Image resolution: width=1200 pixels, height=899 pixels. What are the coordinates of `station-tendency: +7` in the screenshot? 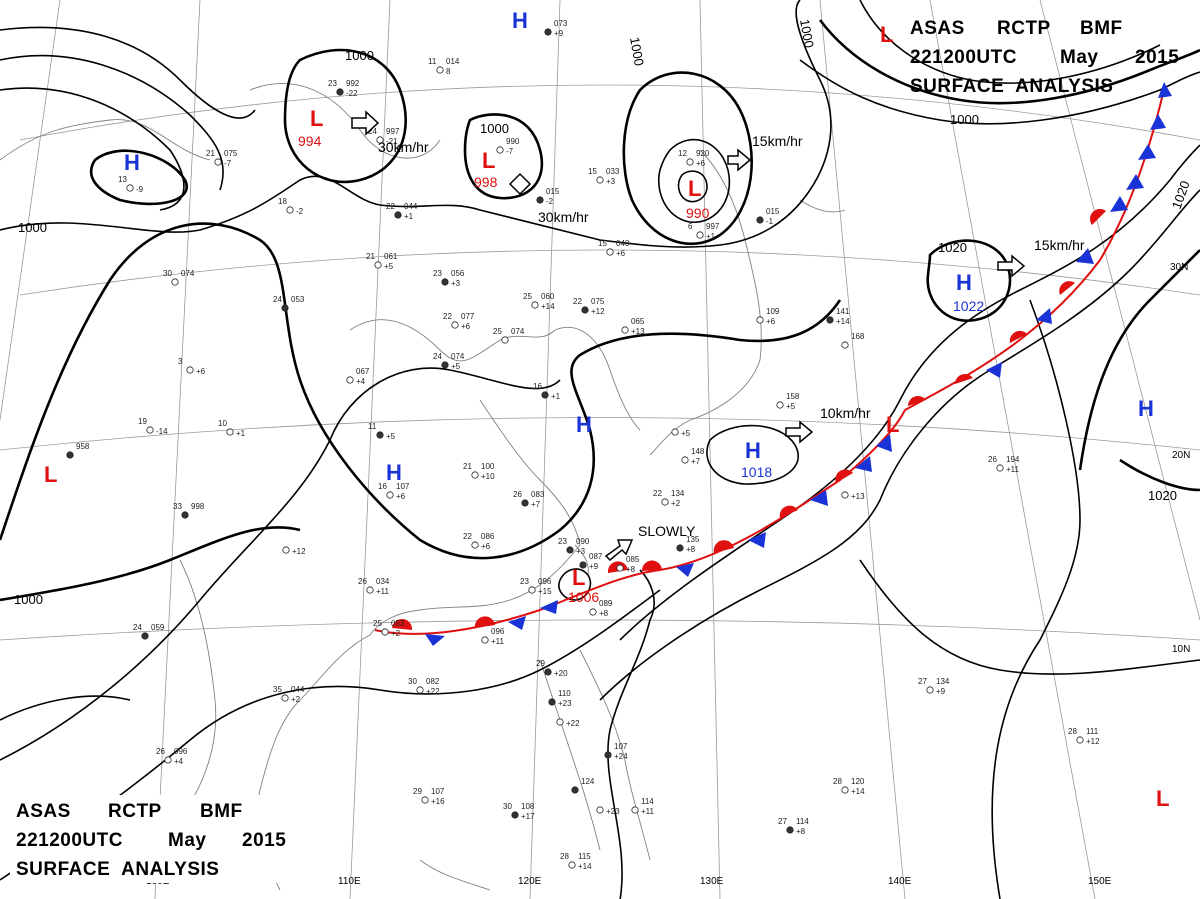 It's located at (536, 504).